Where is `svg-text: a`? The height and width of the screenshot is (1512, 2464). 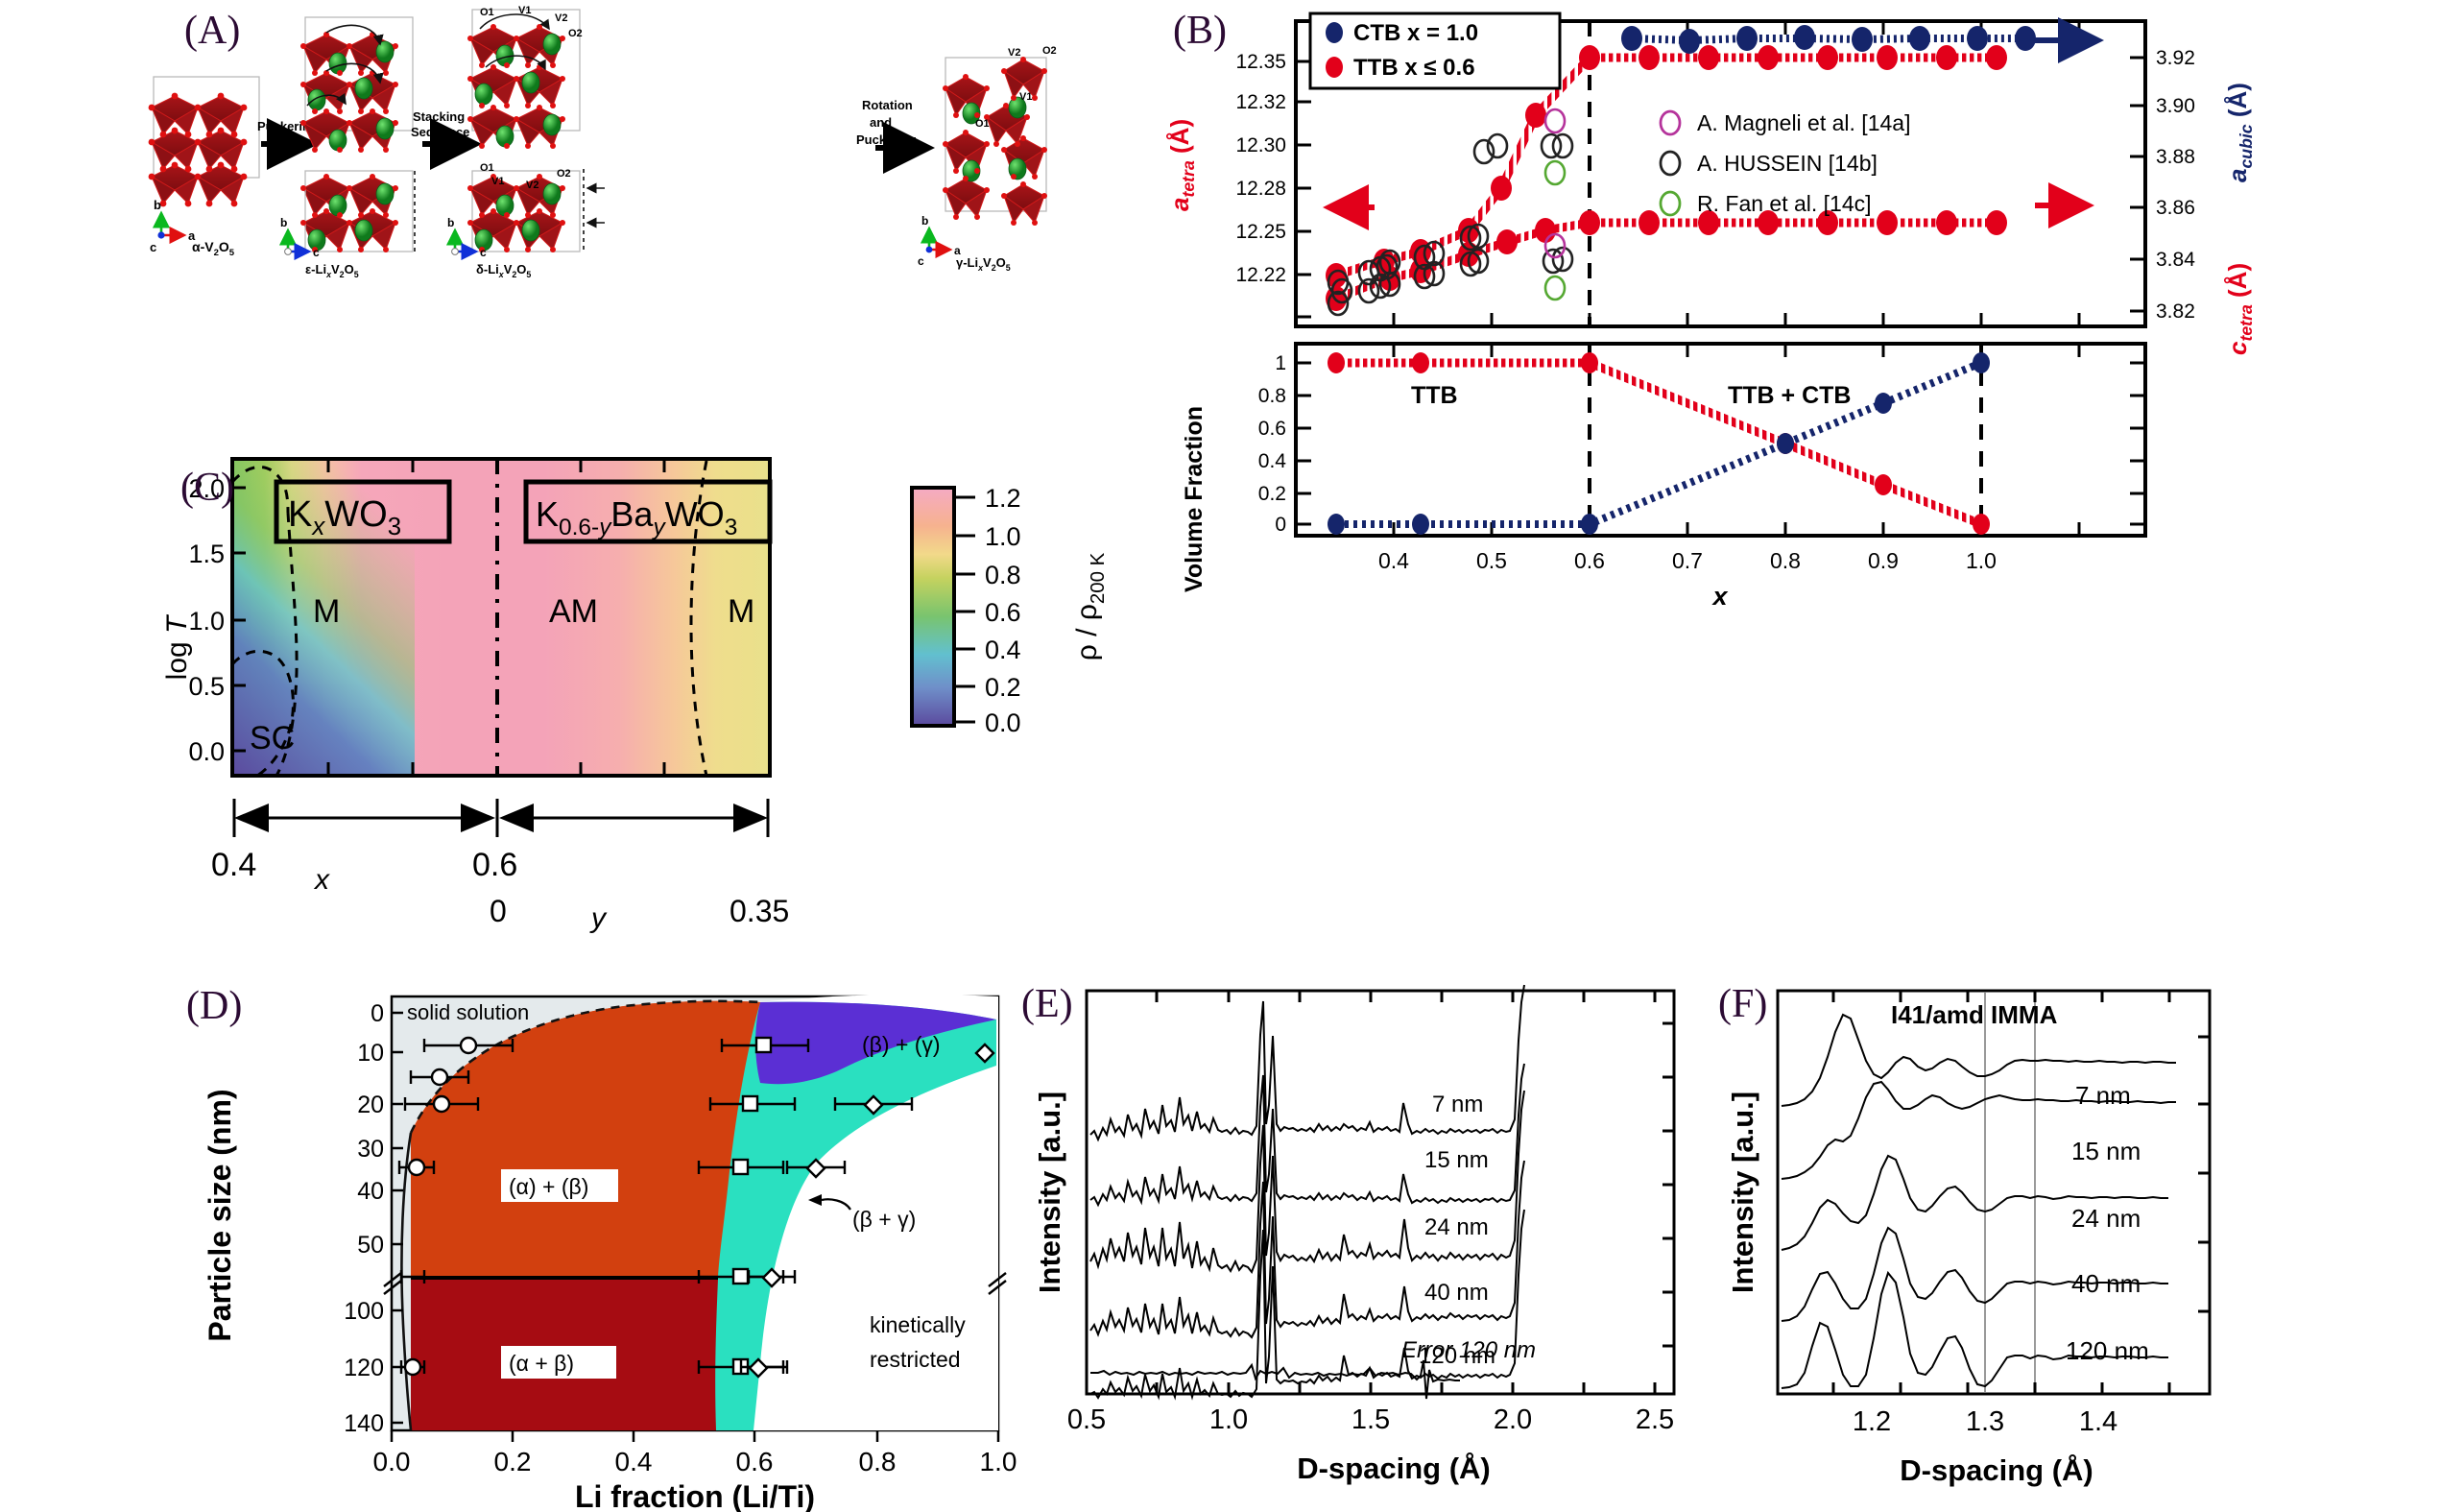
svg-text: a is located at coordinates (957, 250).